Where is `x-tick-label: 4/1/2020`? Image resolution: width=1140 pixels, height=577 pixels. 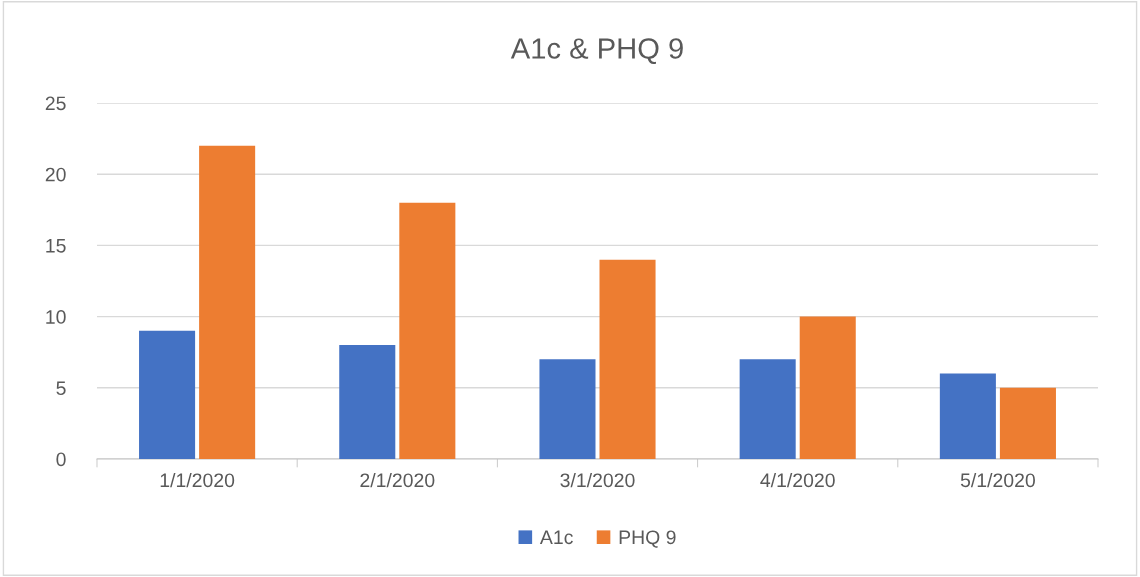 x-tick-label: 4/1/2020 is located at coordinates (797, 480).